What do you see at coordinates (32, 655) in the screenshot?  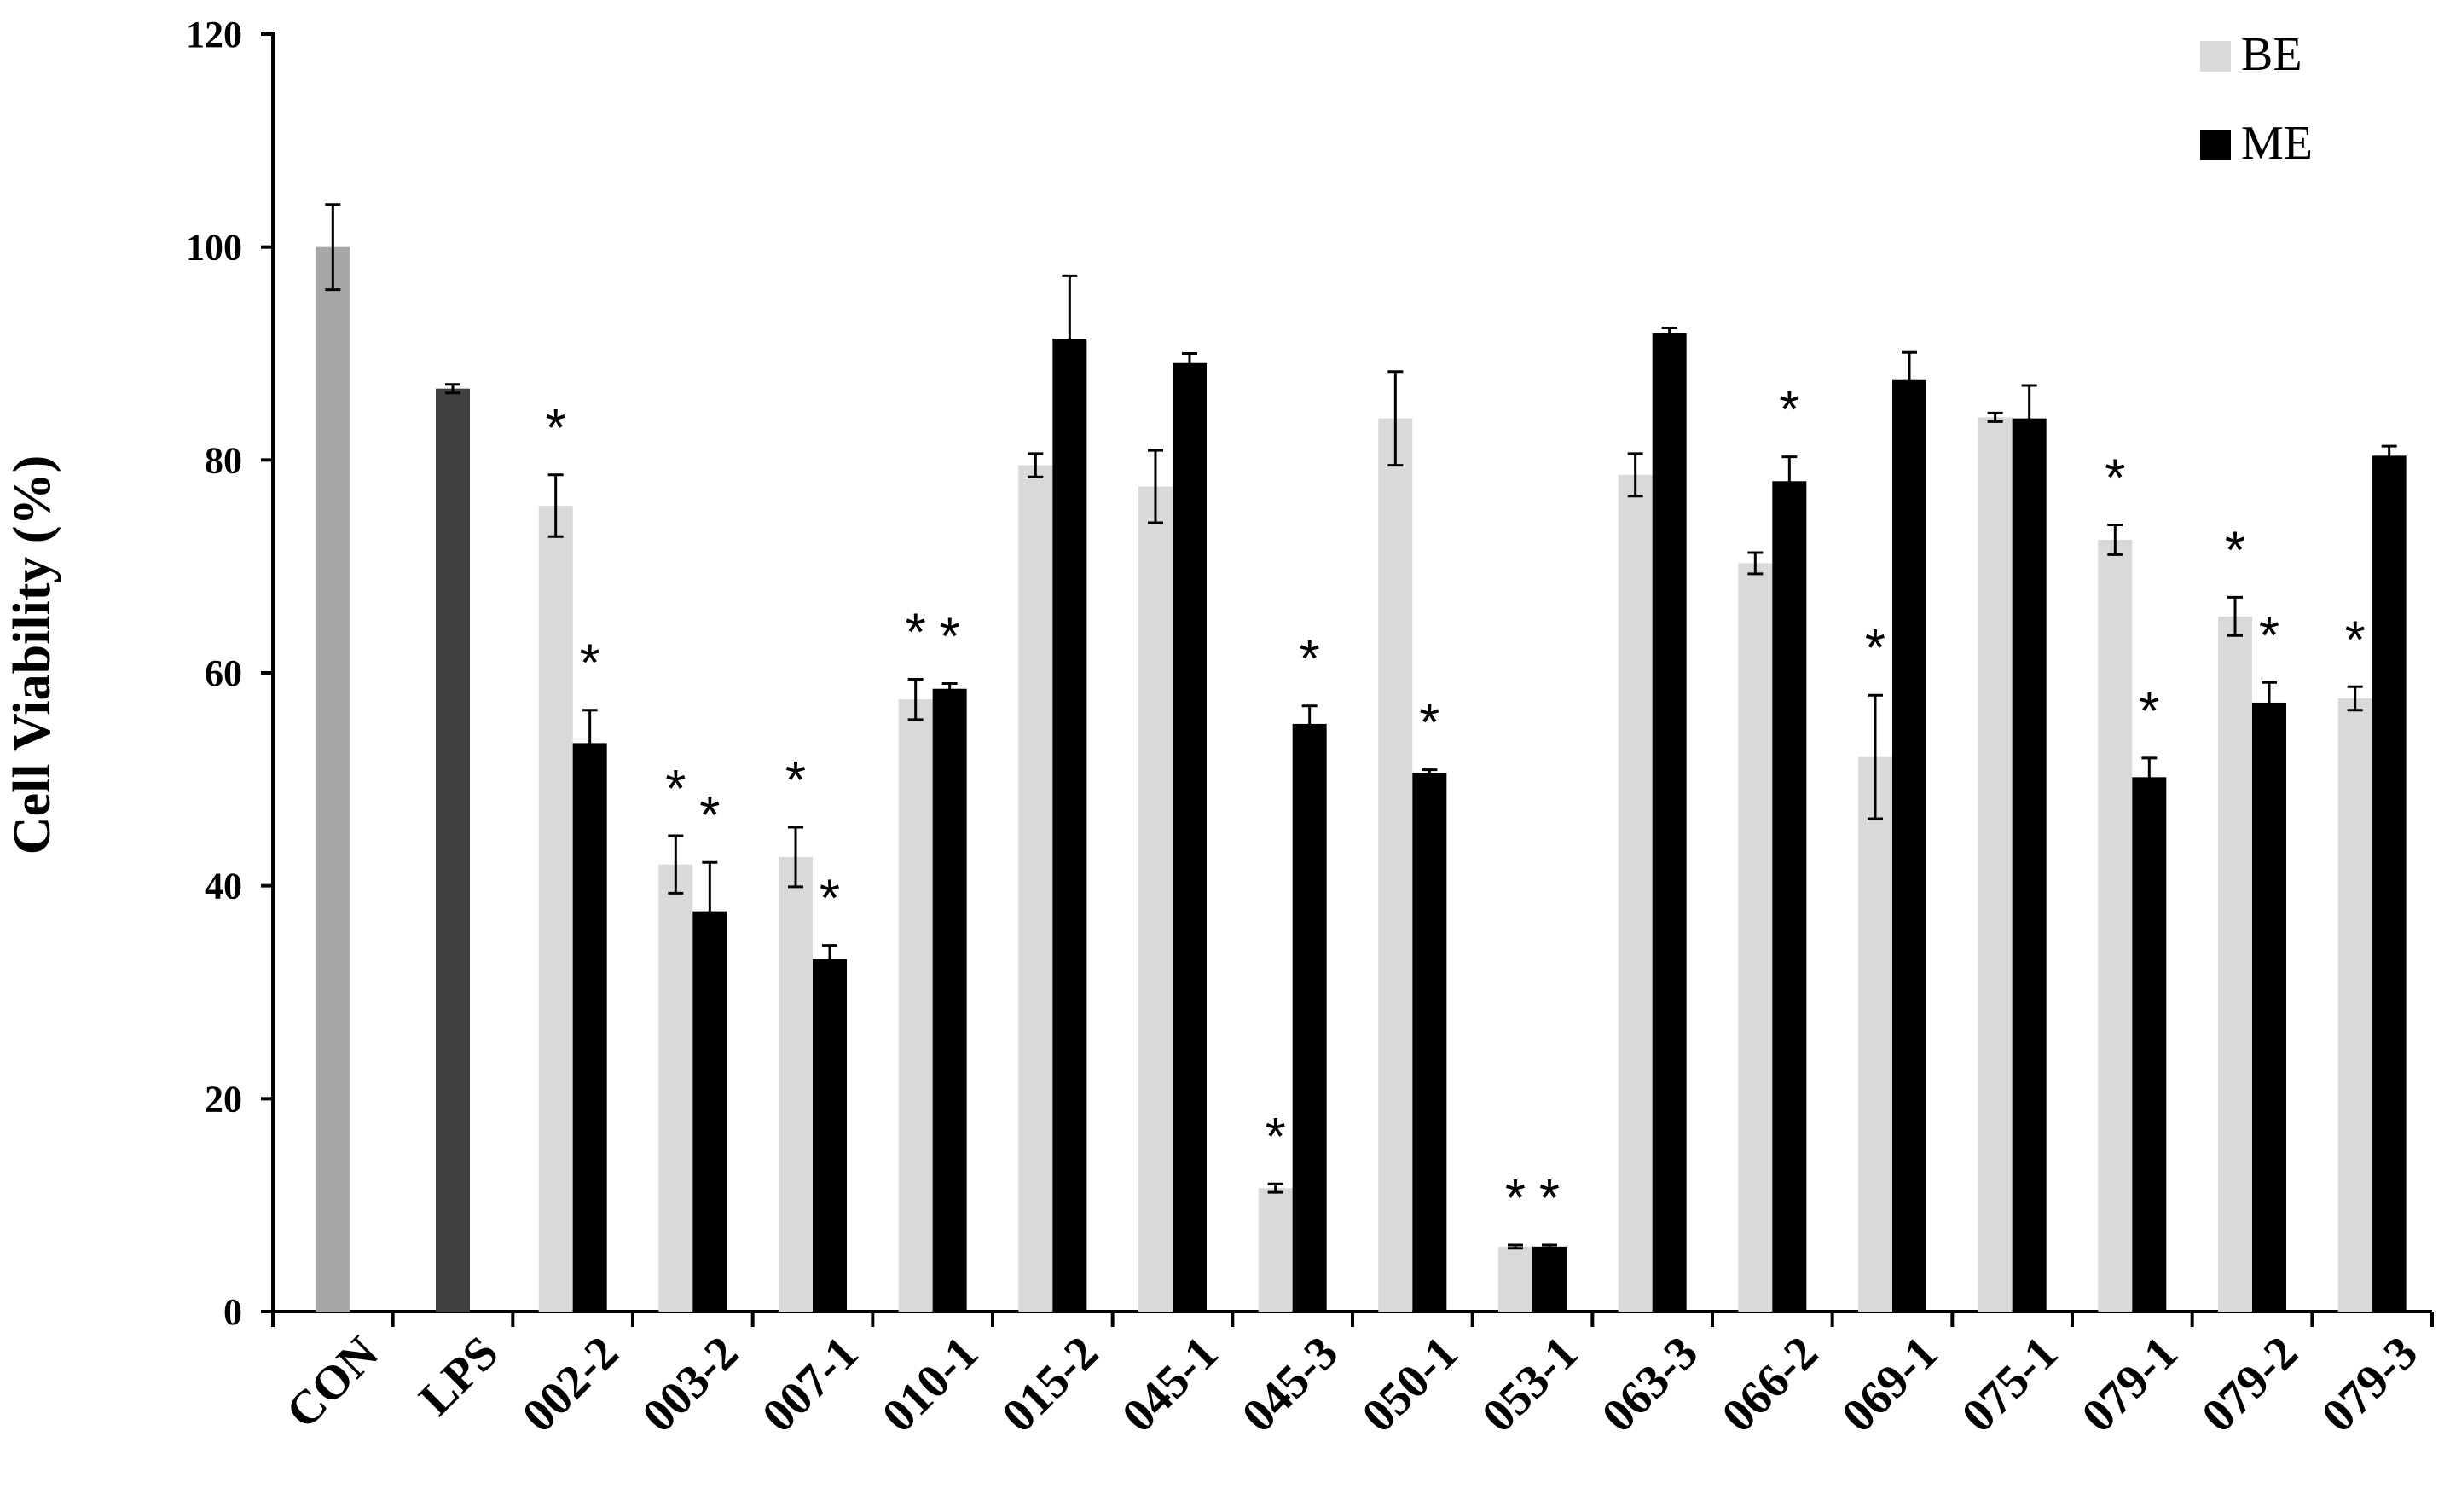 I see `y-axis-label: Cell Viability (%)` at bounding box center [32, 655].